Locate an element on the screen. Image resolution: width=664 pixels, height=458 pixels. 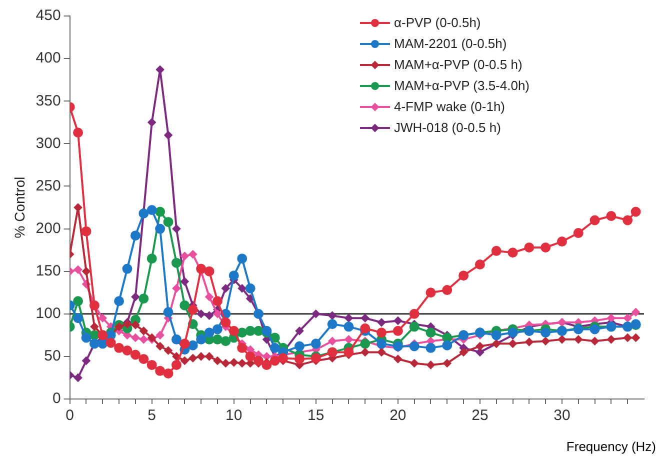
x-tick-label: 0 is located at coordinates (70, 415).